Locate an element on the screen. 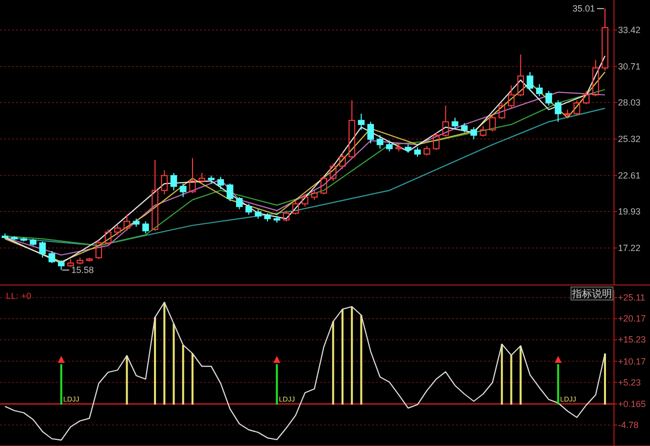  y-tick-label: +0.165 is located at coordinates (632, 403).